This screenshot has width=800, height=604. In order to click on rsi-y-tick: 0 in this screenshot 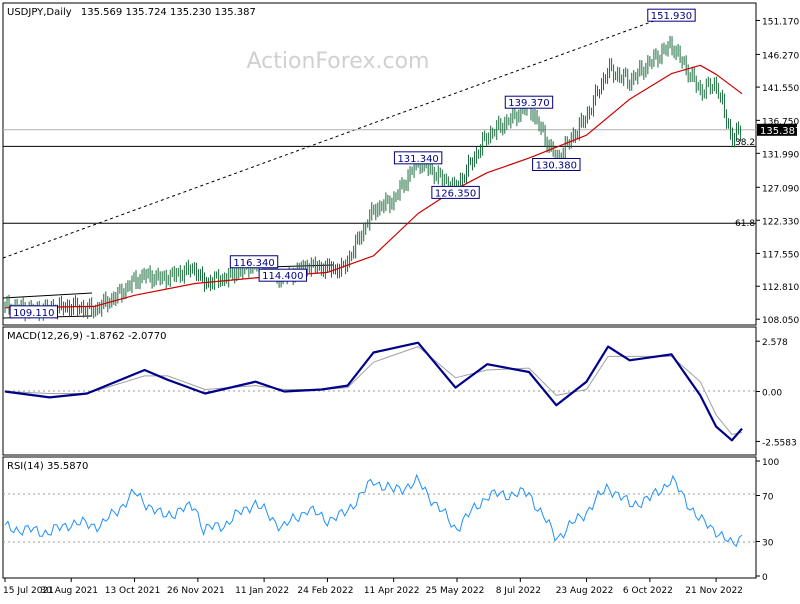, I will do `click(765, 578)`.